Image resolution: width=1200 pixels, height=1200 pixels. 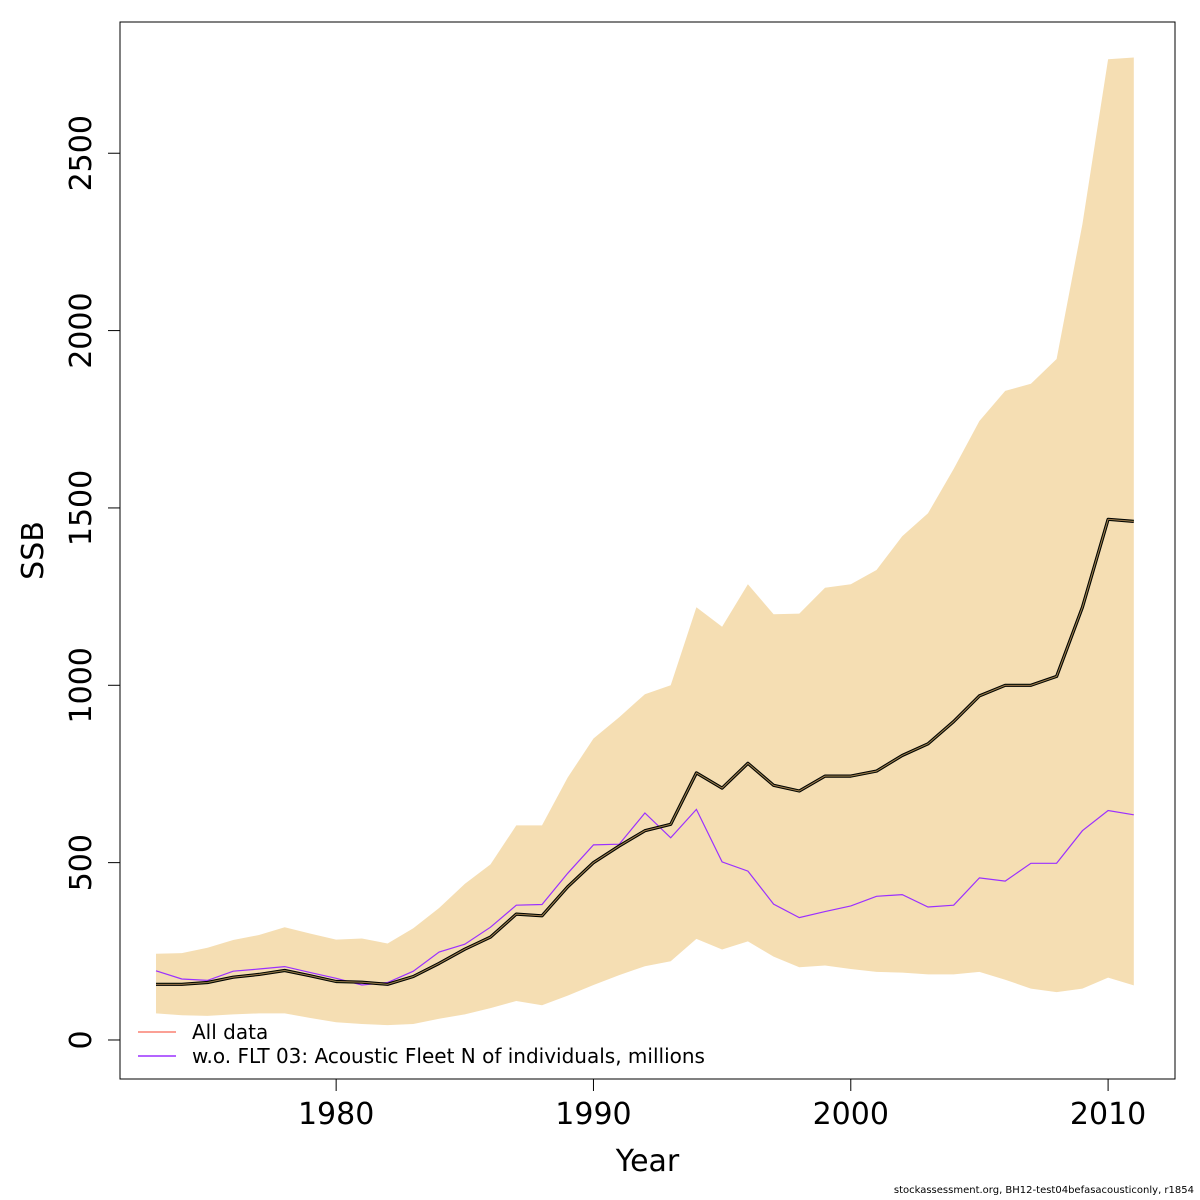 What do you see at coordinates (81, 1039) in the screenshot?
I see `y-tick-label: 0` at bounding box center [81, 1039].